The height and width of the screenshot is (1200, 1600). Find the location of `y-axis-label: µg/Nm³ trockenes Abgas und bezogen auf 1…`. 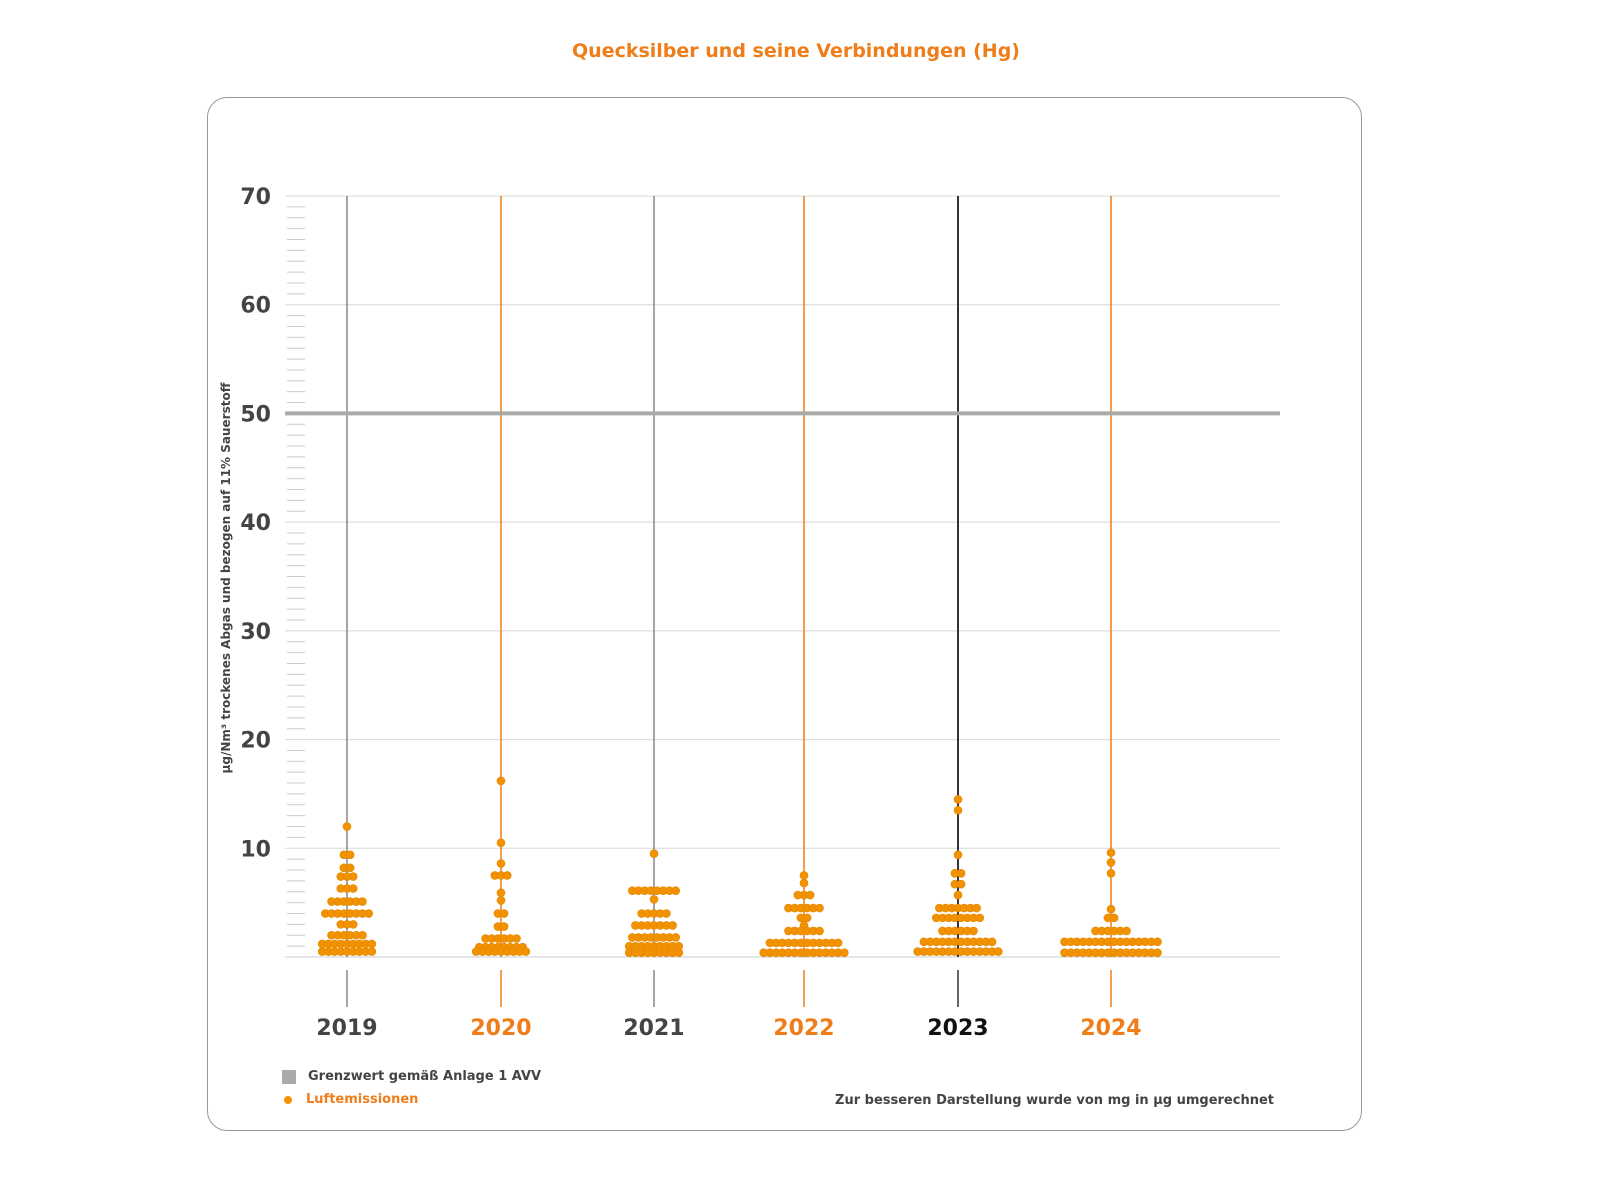

y-axis-label: µg/Nm³ trockenes Abgas und bezogen auf 1… is located at coordinates (226, 578).